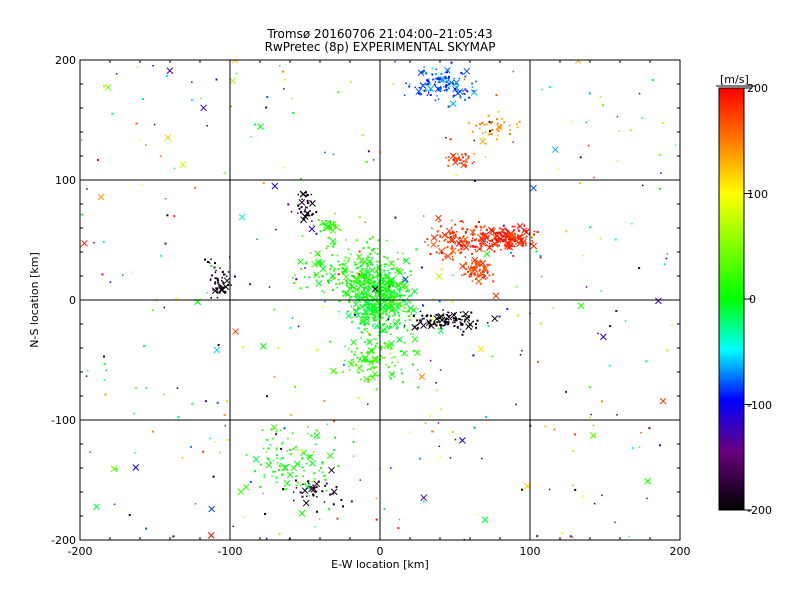 This screenshot has height=600, width=800. Describe the element at coordinates (380, 551) in the screenshot. I see `x-tick-label: 0` at that location.